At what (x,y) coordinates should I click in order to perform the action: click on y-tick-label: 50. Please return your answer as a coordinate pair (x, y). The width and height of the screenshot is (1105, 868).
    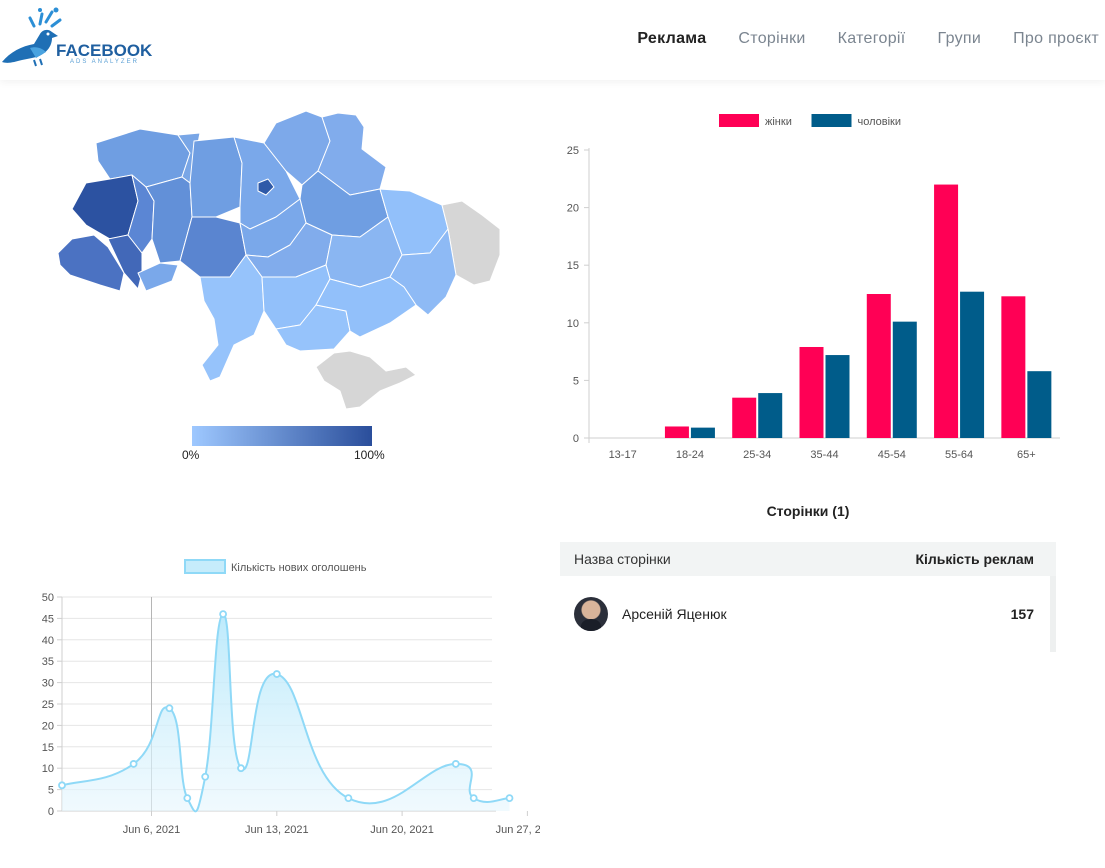
    Looking at the image, I should click on (48, 598).